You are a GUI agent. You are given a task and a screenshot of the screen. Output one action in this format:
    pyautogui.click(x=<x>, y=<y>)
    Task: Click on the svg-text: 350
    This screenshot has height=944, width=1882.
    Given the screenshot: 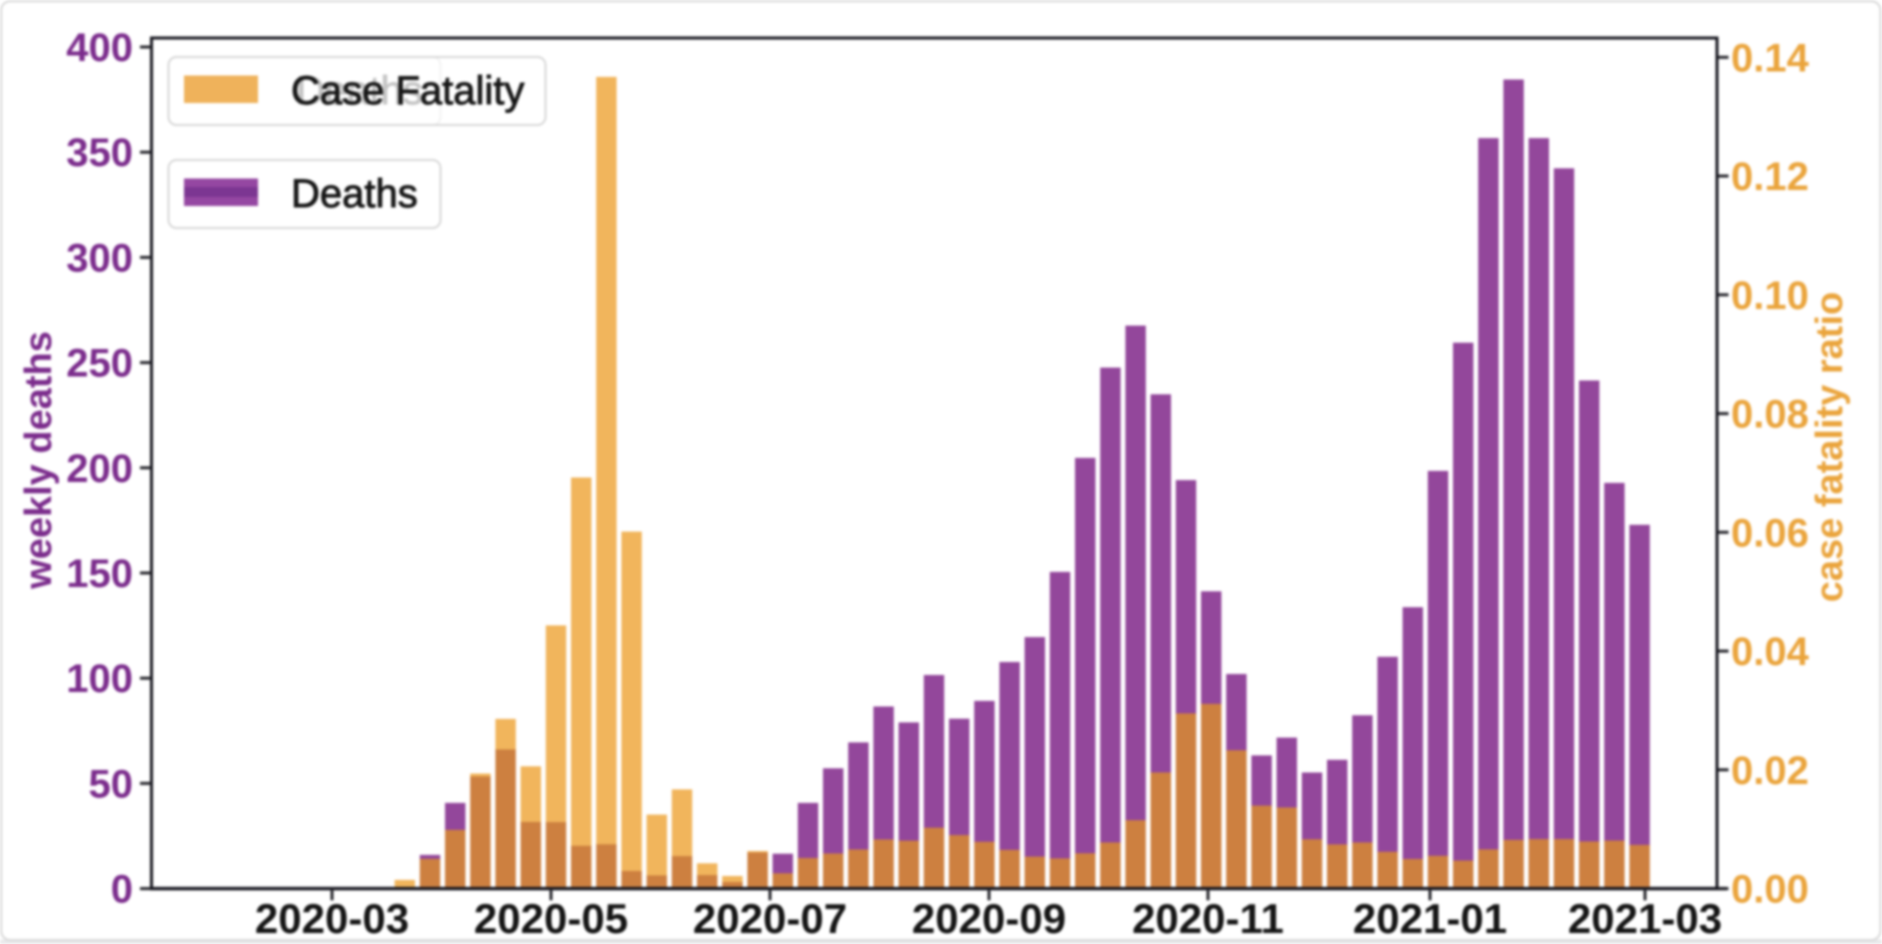 What is the action you would take?
    pyautogui.click(x=99, y=153)
    